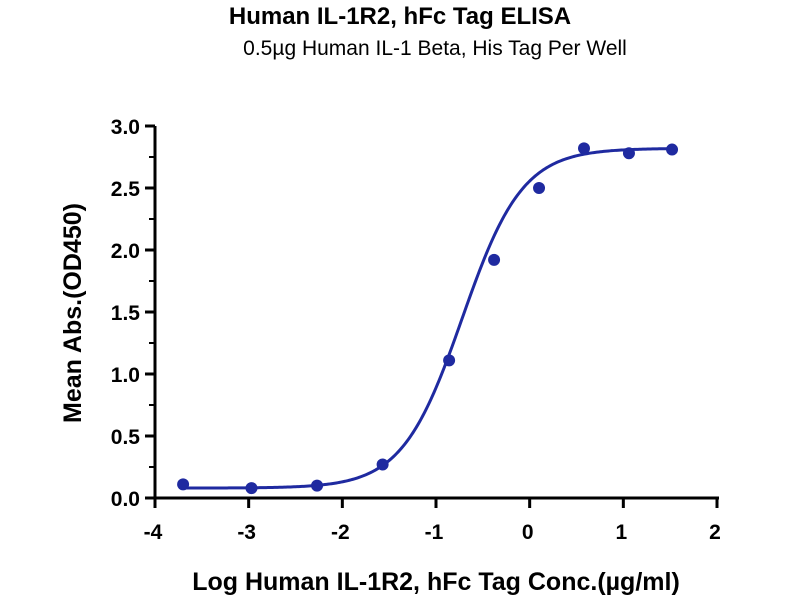 The height and width of the screenshot is (600, 800). I want to click on chart-subtitle: 0.5µg Human IL-1 Beta, His Tag Per Well, so click(435, 48).